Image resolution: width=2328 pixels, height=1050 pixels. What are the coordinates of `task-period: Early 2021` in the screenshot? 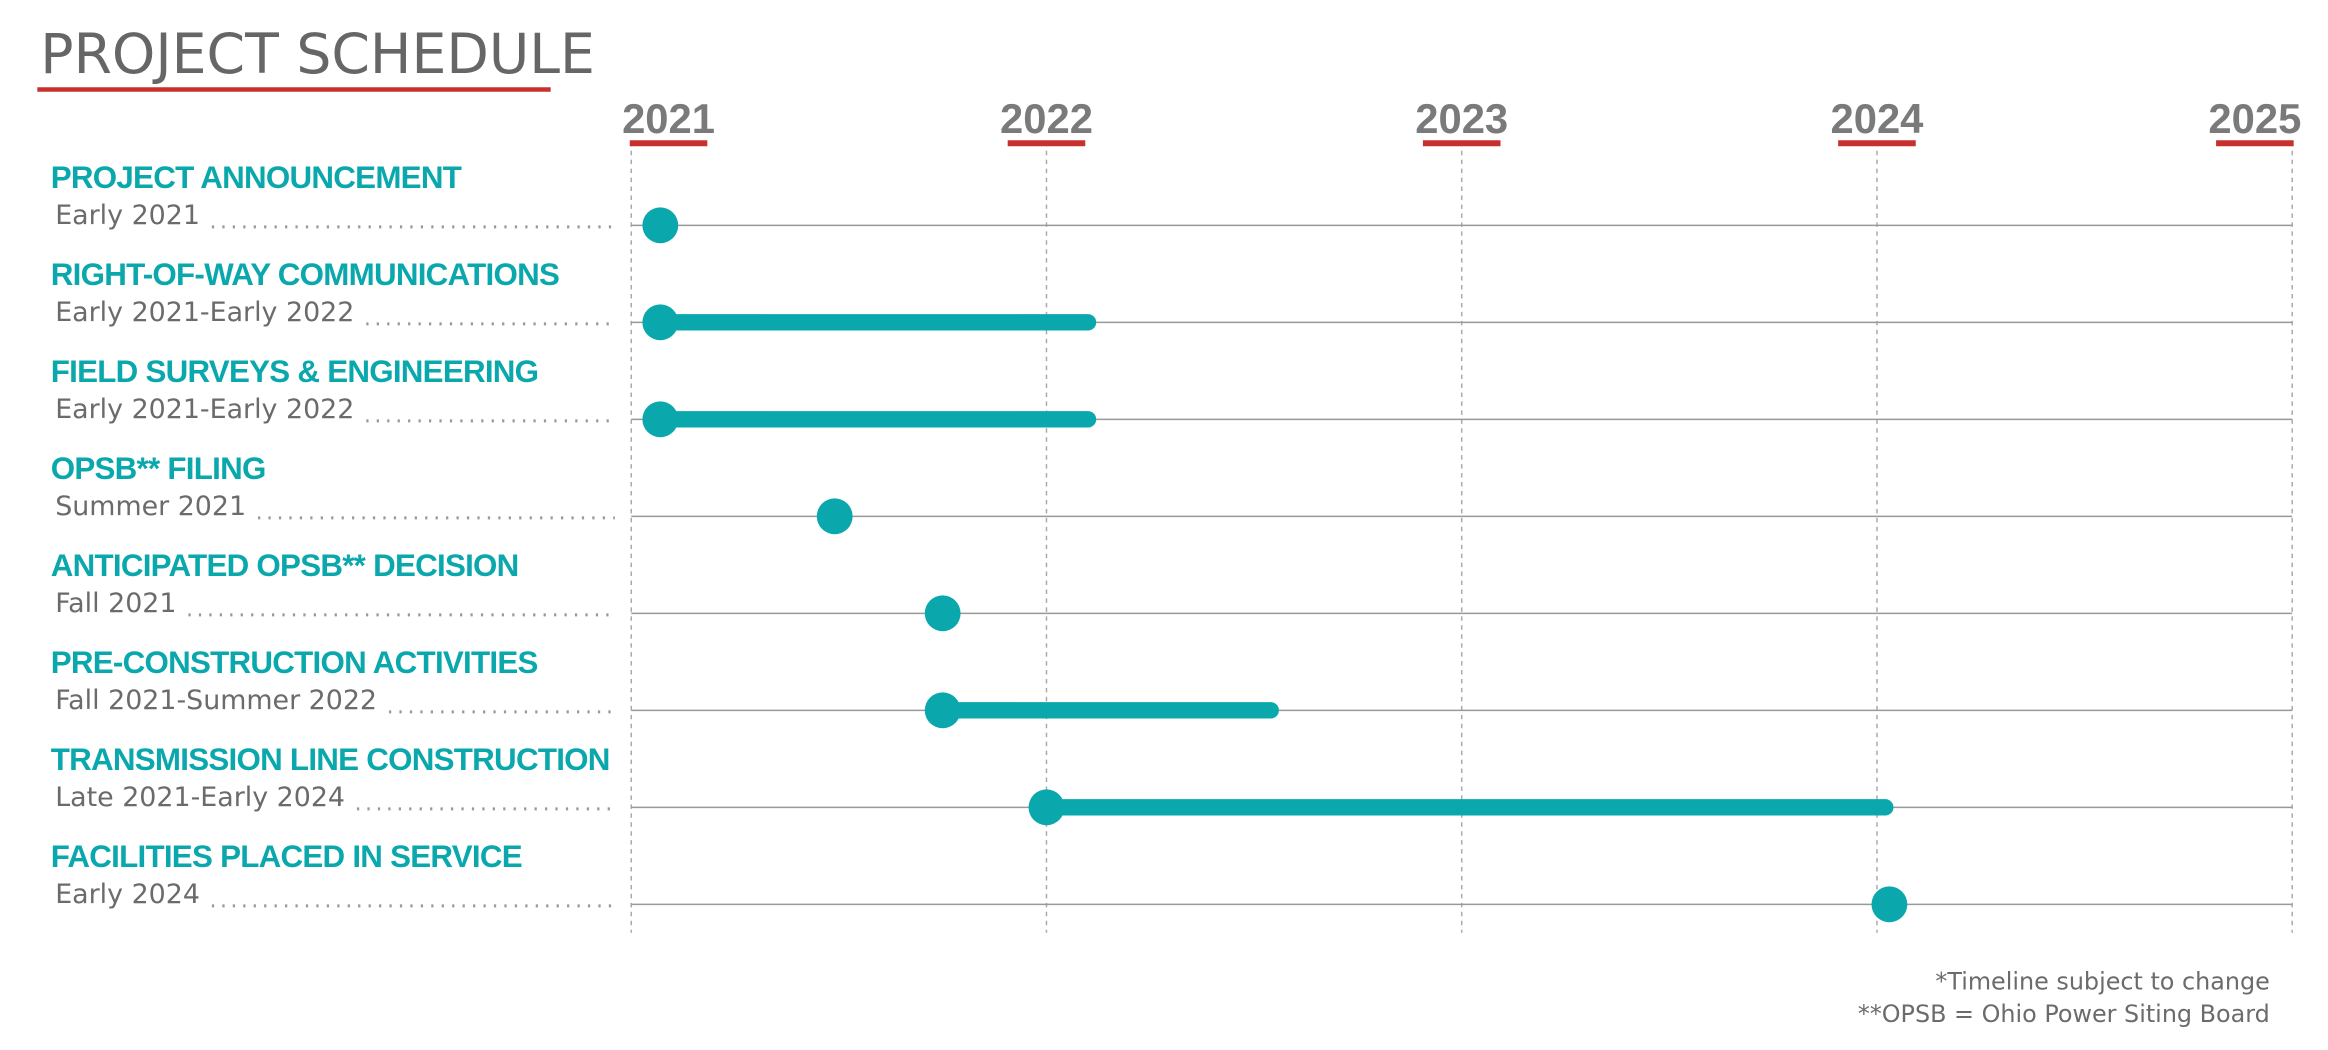 It's located at (127, 215).